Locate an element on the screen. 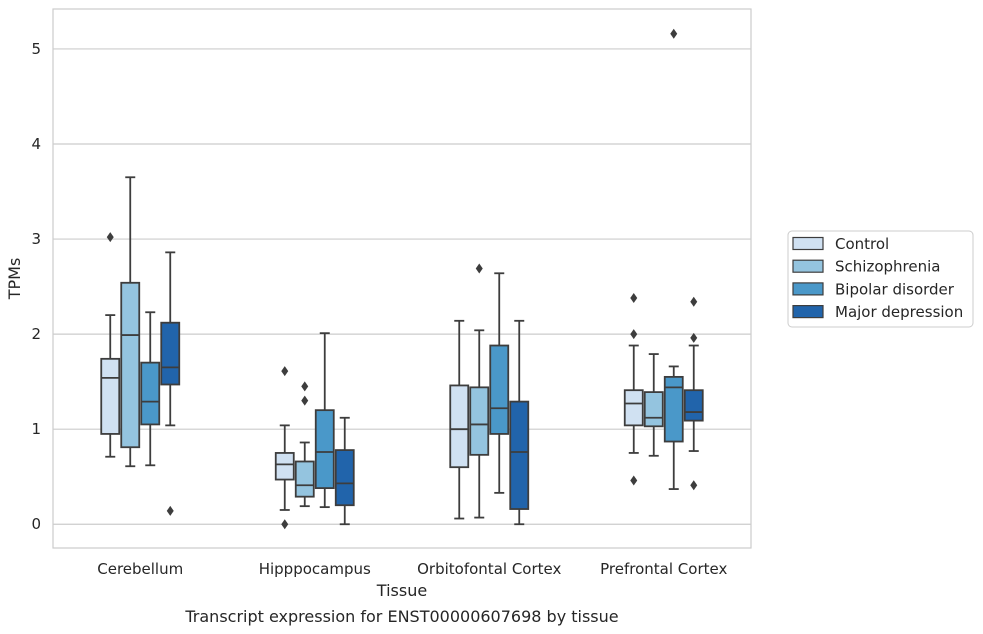  y-tick-label: 2 is located at coordinates (36, 334).